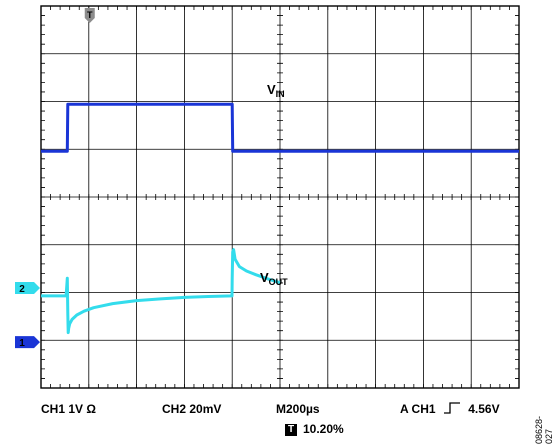 Image resolution: width=554 pixels, height=444 pixels. I want to click on horizontal-position: T 10.20%, so click(314, 429).